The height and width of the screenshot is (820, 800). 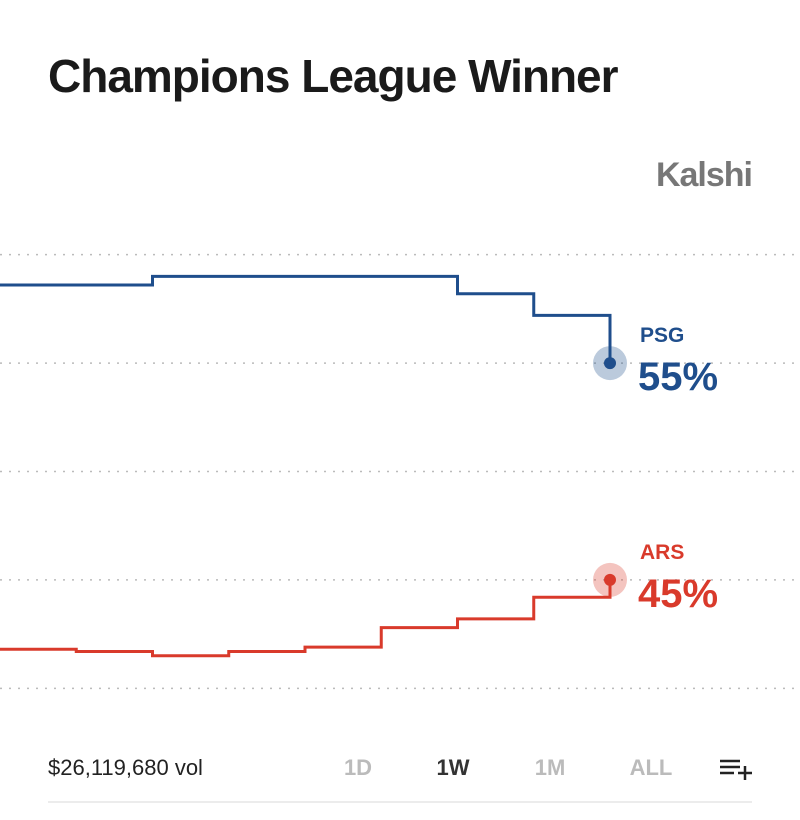 What do you see at coordinates (678, 377) in the screenshot?
I see `value-label: 55%` at bounding box center [678, 377].